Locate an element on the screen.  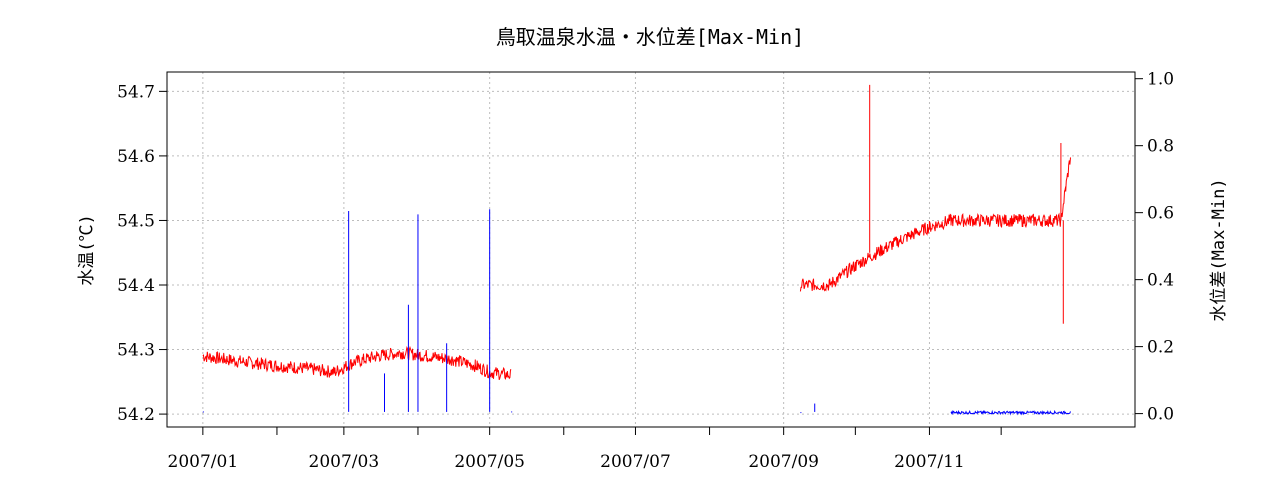
y-left-tick-label: 54.5 is located at coordinates (136, 221).